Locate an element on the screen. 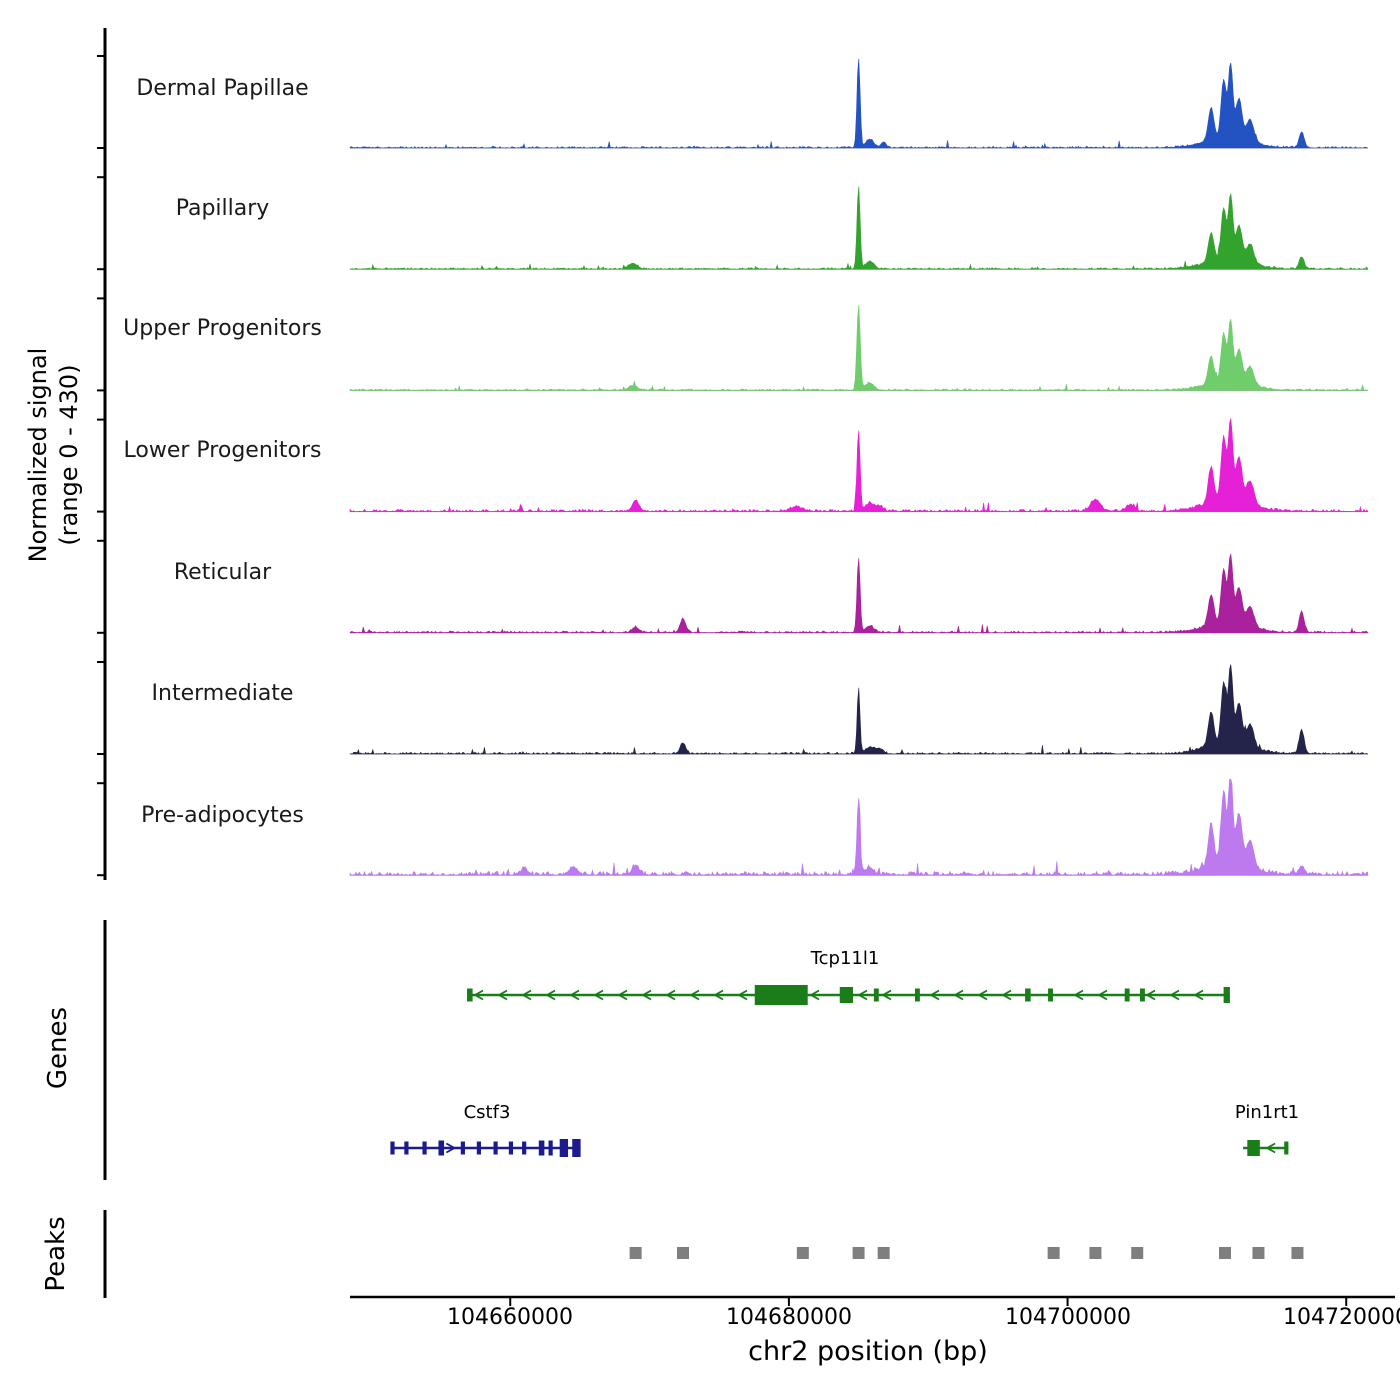 The width and height of the screenshot is (1400, 1400). gene-label-tcp11l1: Tcp11l1 is located at coordinates (845, 958).